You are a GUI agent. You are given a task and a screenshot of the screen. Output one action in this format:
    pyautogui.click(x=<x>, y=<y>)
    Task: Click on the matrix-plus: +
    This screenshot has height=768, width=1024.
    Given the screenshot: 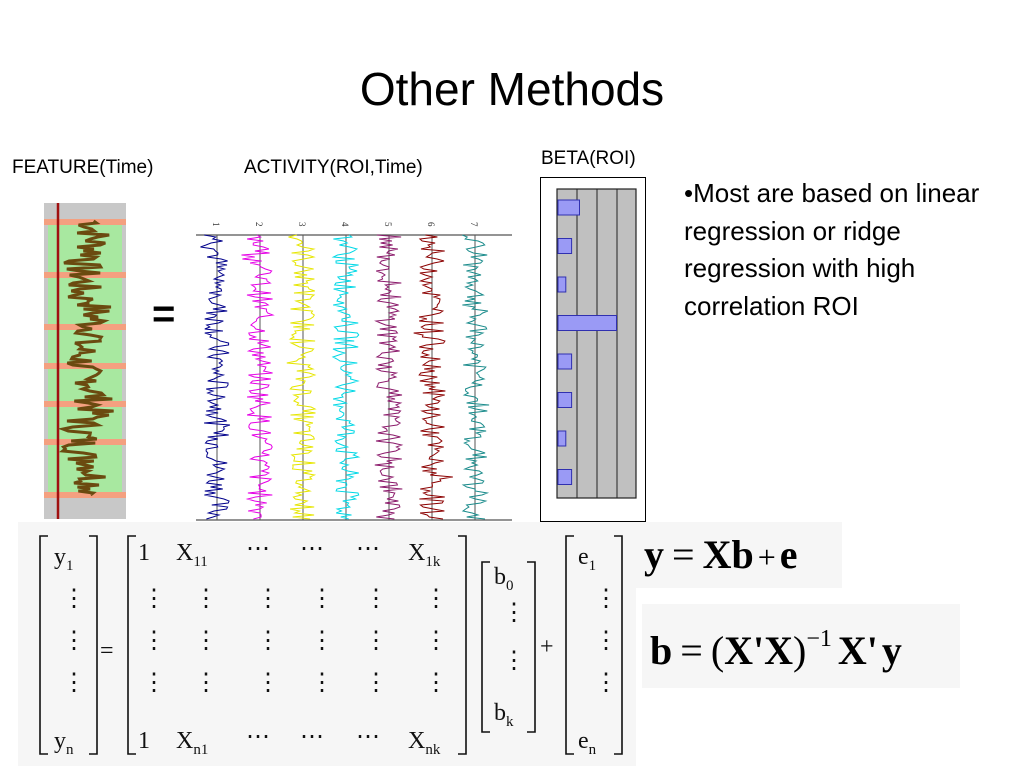 What is the action you would take?
    pyautogui.click(x=547, y=647)
    